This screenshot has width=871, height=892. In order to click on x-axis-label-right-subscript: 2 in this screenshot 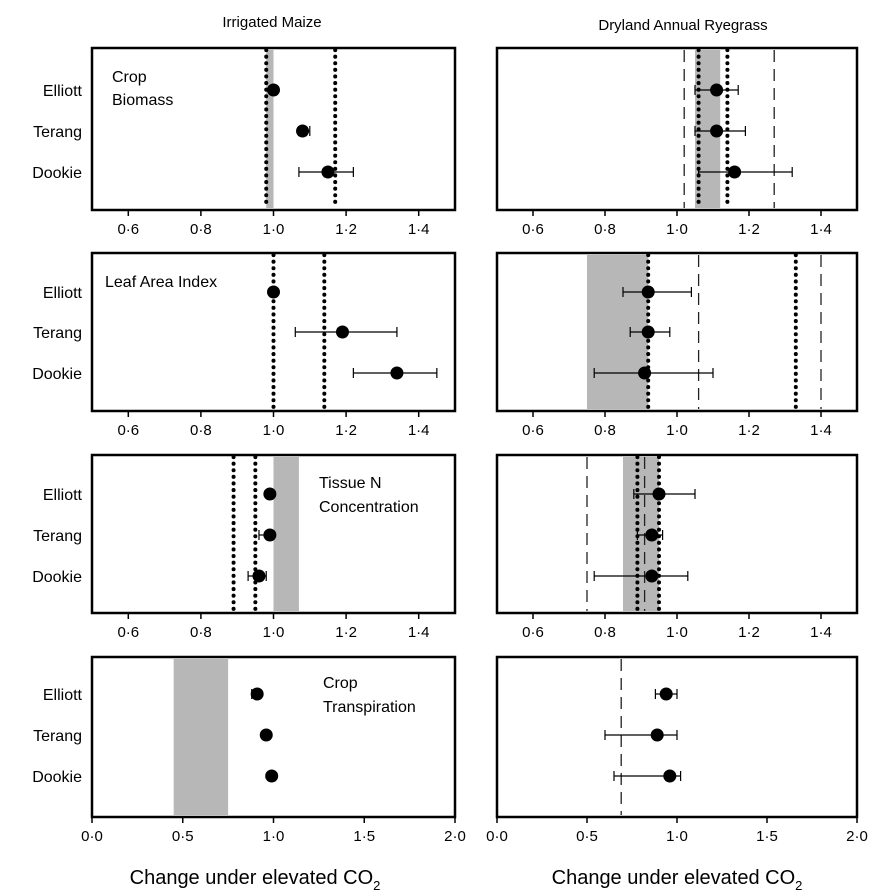, I will do `click(798, 885)`.